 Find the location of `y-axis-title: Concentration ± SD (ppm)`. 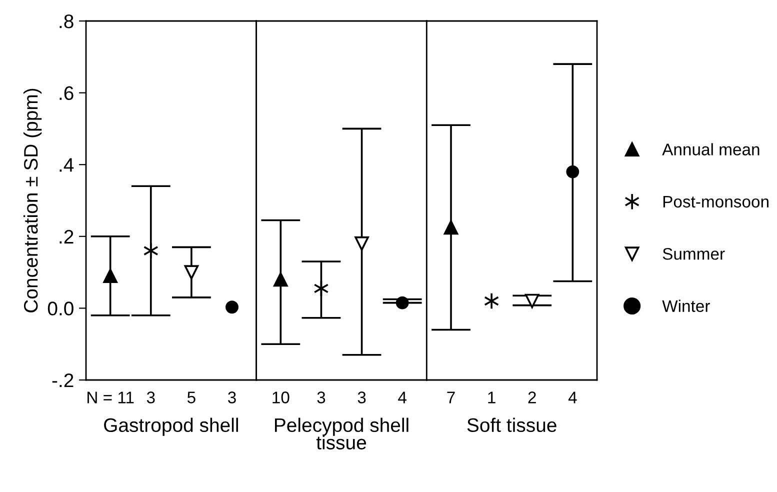

y-axis-title: Concentration ± SD (ppm) is located at coordinates (32, 200).